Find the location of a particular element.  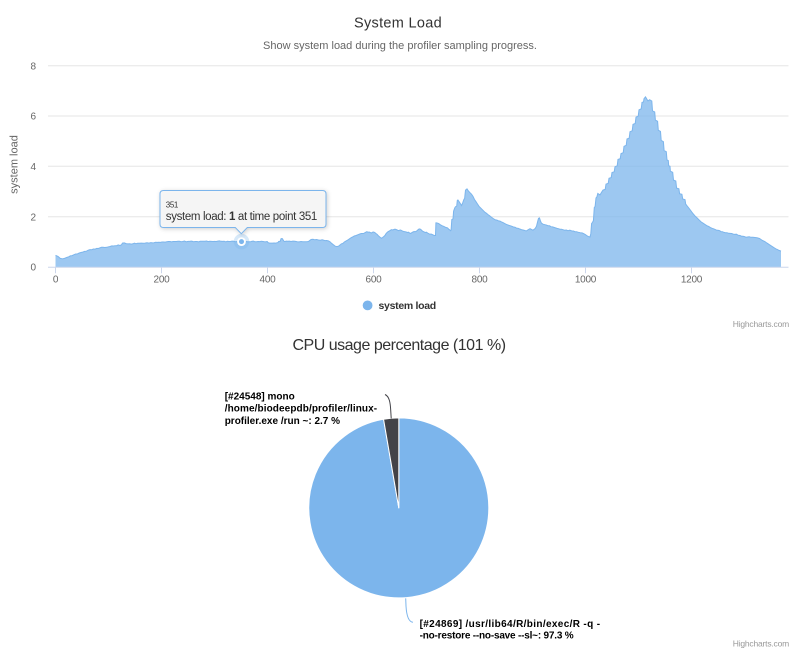

svg-text:system load: 1 at time point 3: system load: 1 at time point 351 is located at coordinates (241, 217).